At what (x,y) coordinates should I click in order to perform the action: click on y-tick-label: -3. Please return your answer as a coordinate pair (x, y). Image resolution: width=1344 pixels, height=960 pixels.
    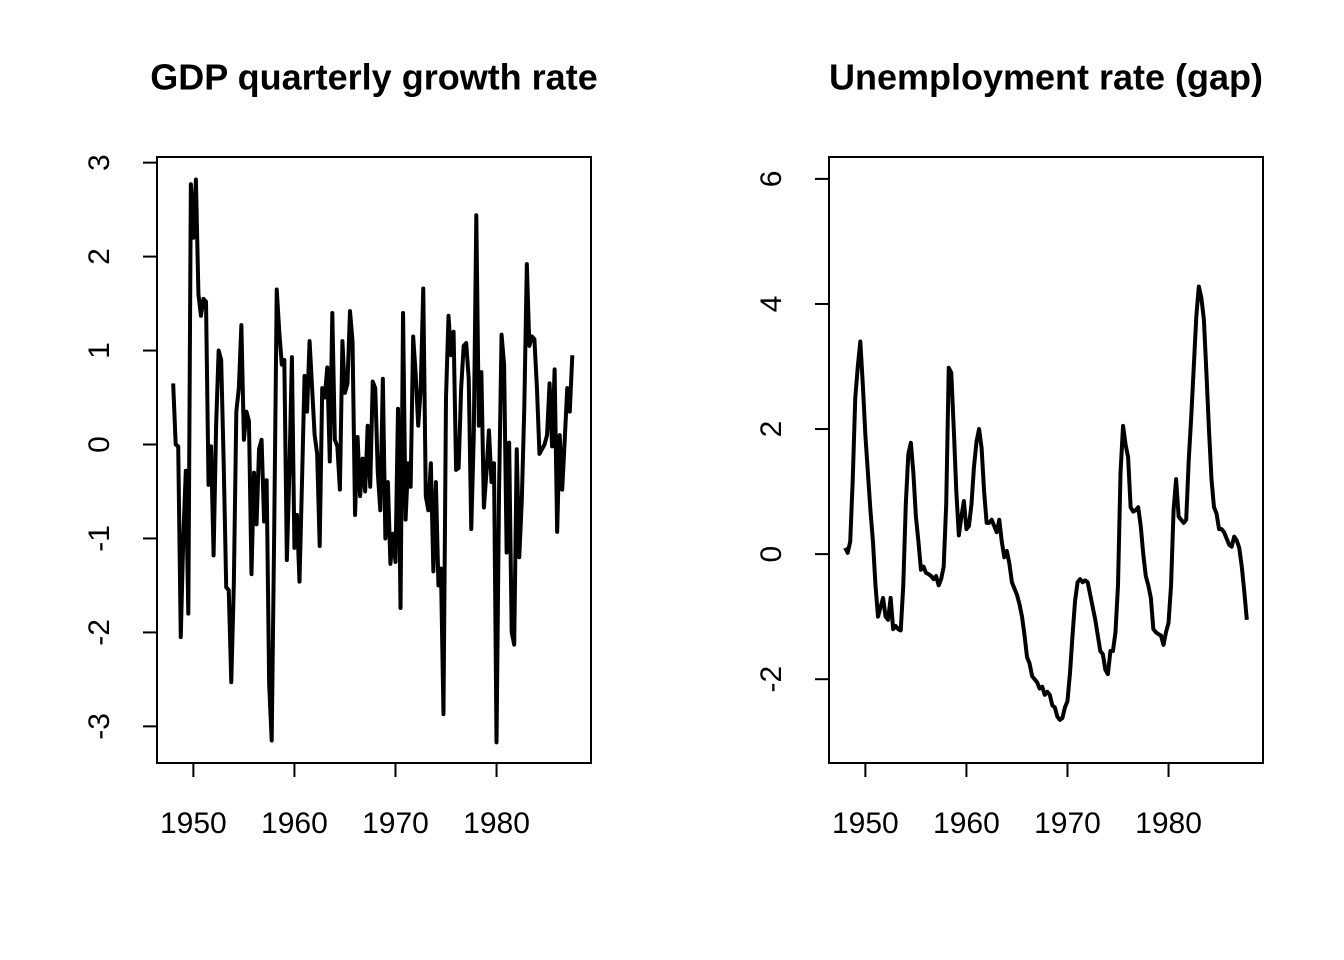
    Looking at the image, I should click on (99, 726).